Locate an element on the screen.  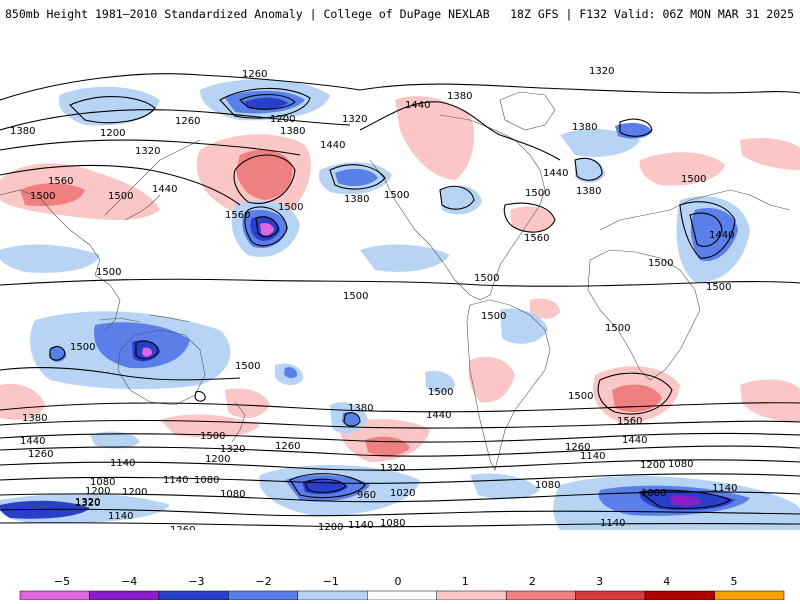
colorbar-svg: −5 −4 −3 −2 −1 0 1 2 3 4 5 is located at coordinates (402, 588).